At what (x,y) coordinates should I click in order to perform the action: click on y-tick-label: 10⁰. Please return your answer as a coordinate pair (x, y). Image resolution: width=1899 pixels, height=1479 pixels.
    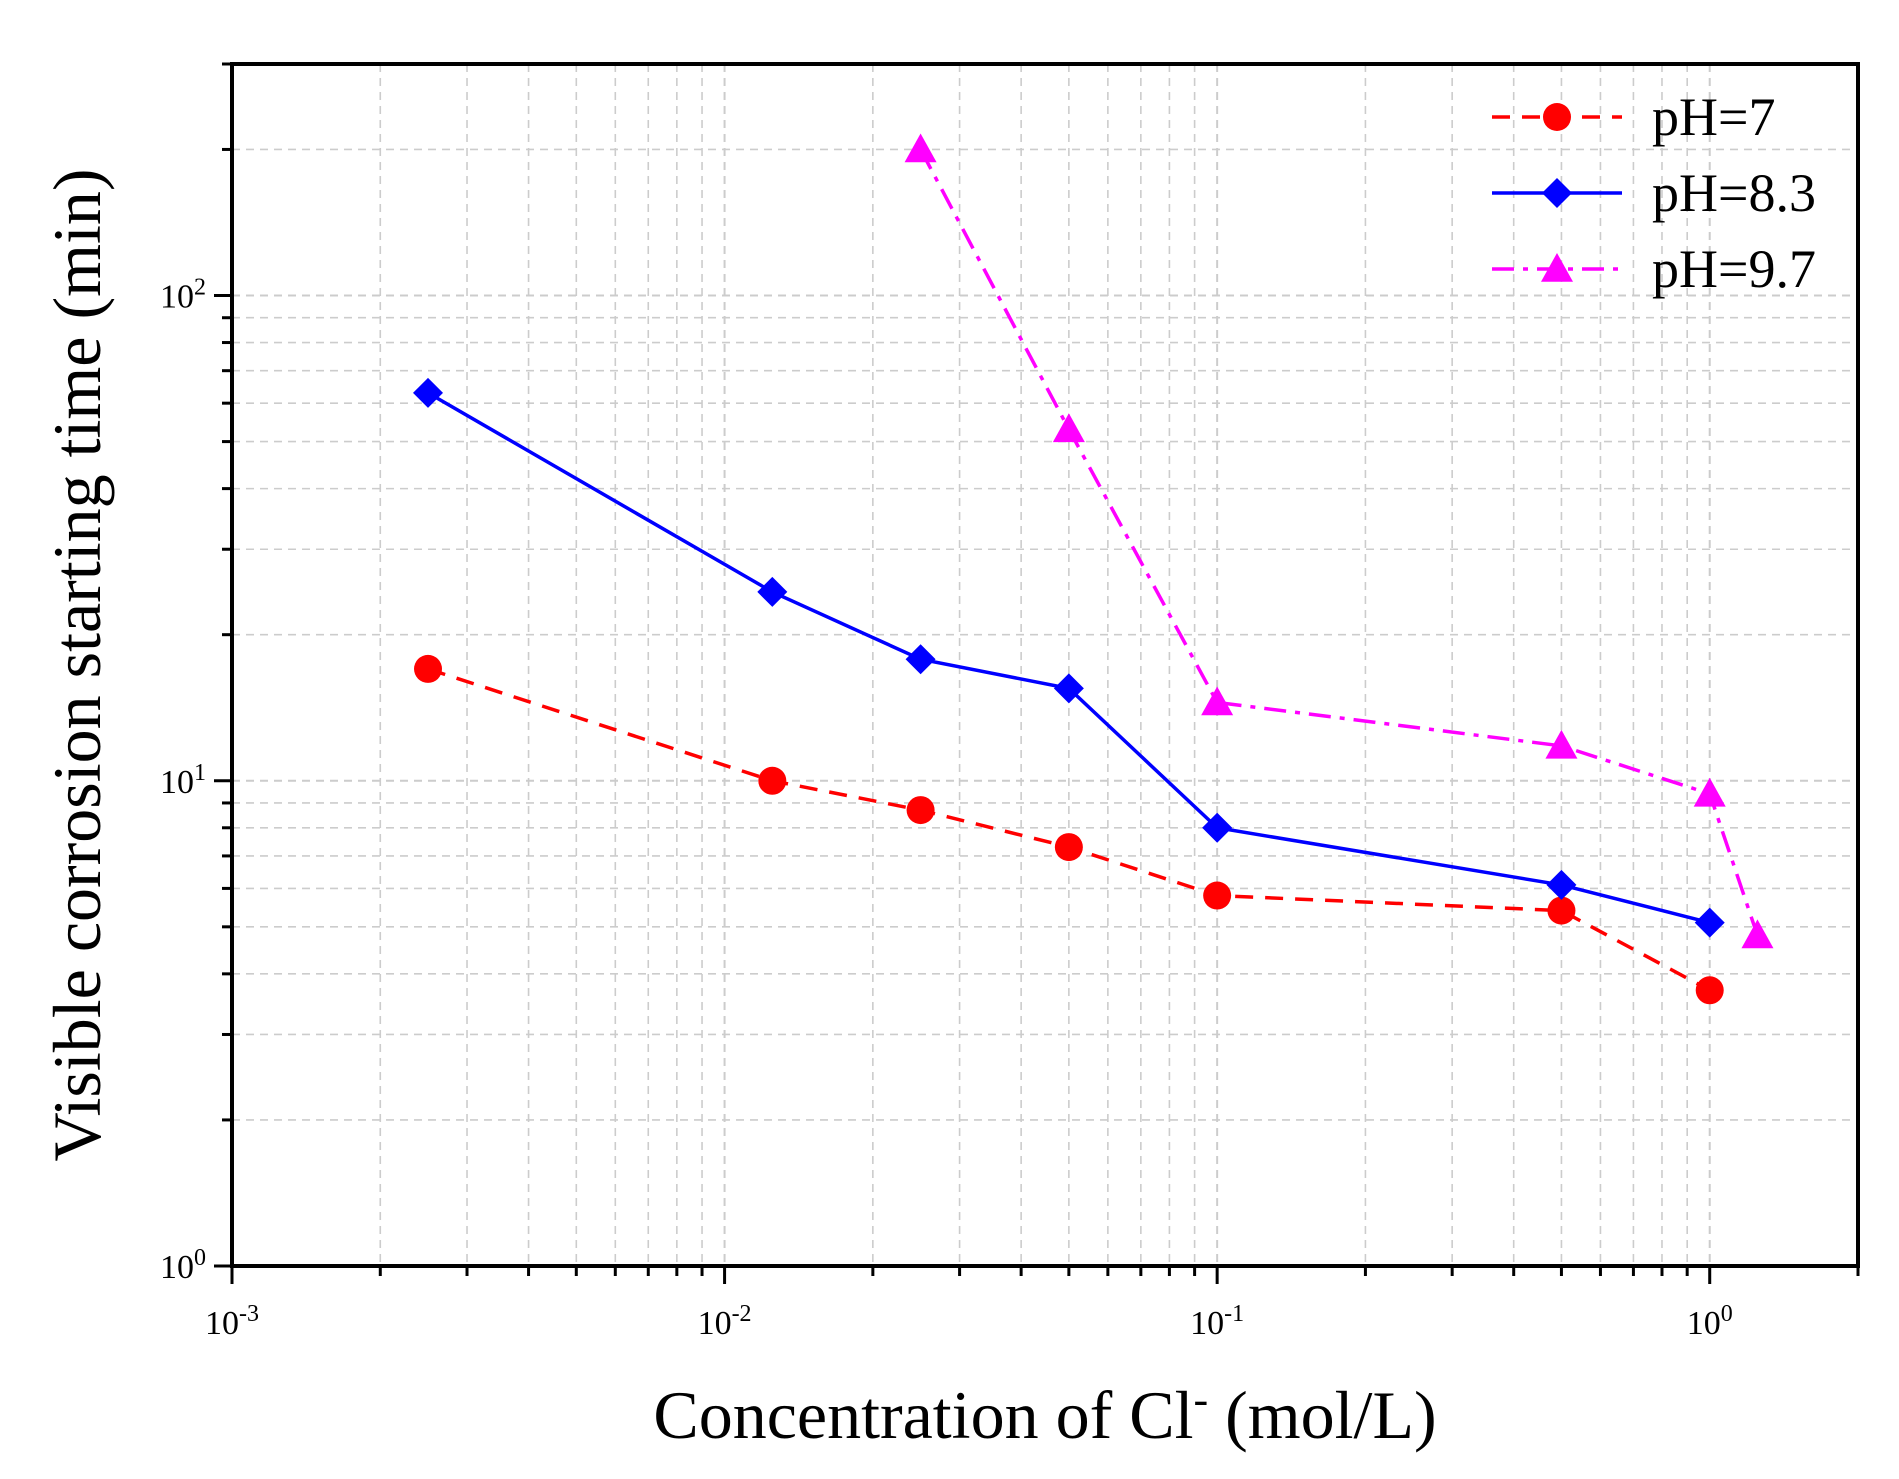
    Looking at the image, I should click on (183, 1265).